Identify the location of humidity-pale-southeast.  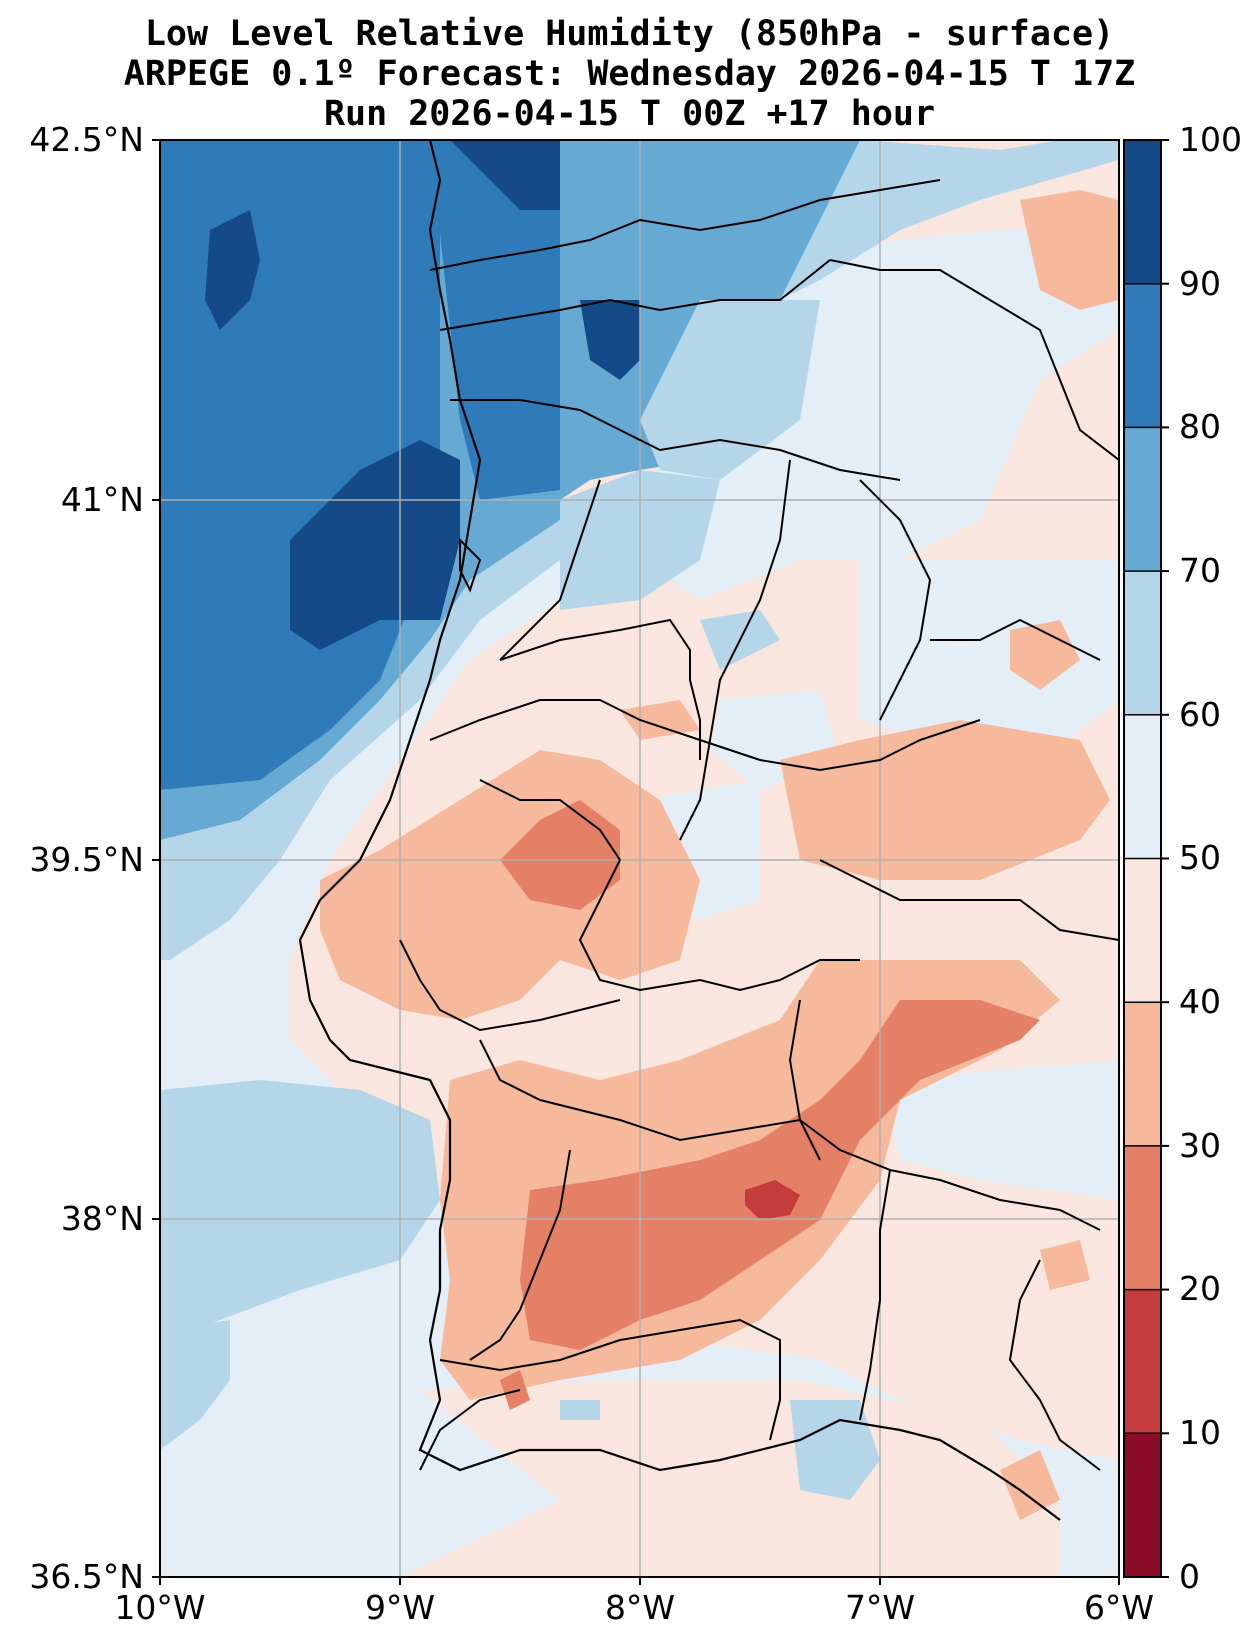
(999, 1130).